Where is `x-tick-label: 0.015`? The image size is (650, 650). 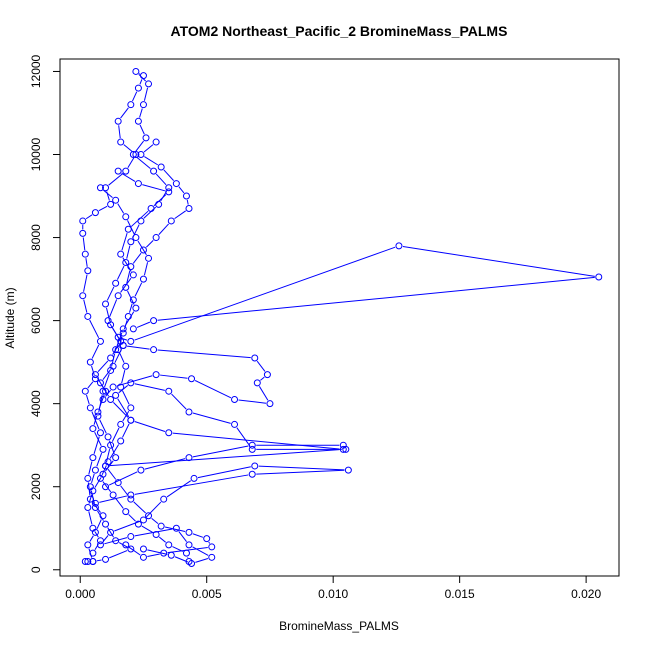
x-tick-label: 0.015 is located at coordinates (460, 594).